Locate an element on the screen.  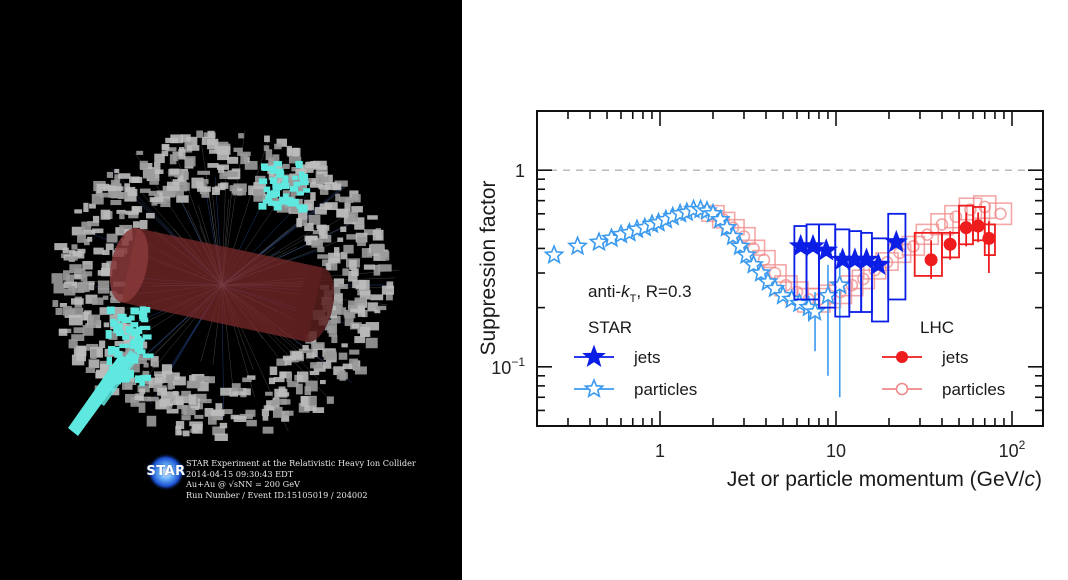
caption-collision: Au+Au @ √sNN = 200 GeV is located at coordinates (243, 484).